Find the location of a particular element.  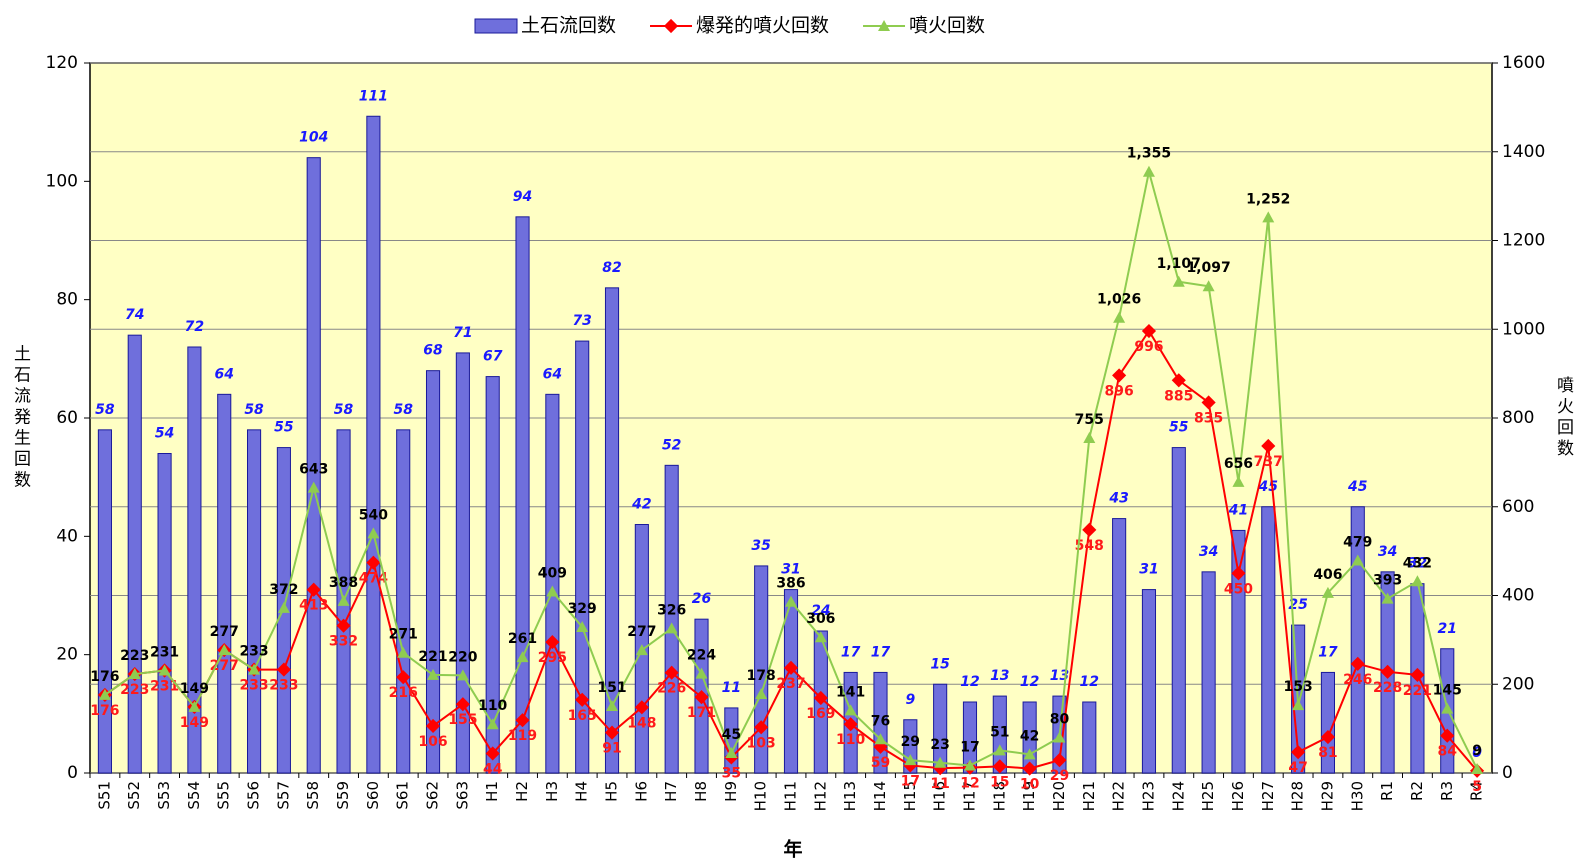

x-axis-title: 年 is located at coordinates (792, 849).